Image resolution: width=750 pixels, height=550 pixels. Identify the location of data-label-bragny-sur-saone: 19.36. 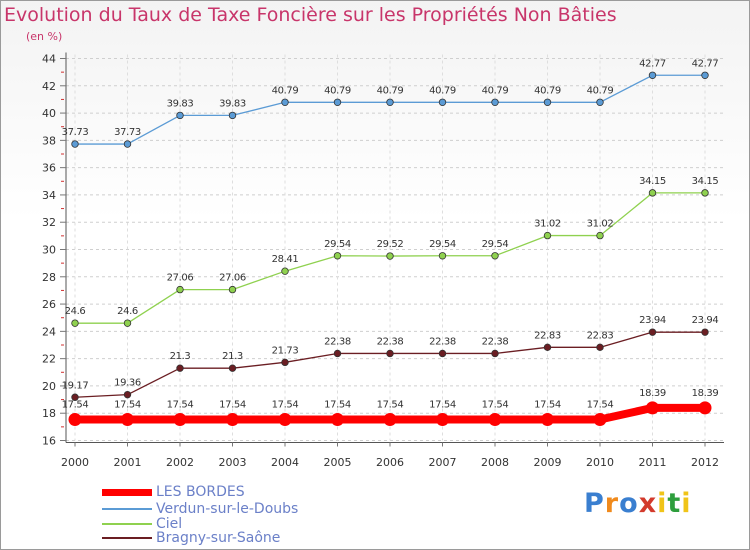
(127, 383).